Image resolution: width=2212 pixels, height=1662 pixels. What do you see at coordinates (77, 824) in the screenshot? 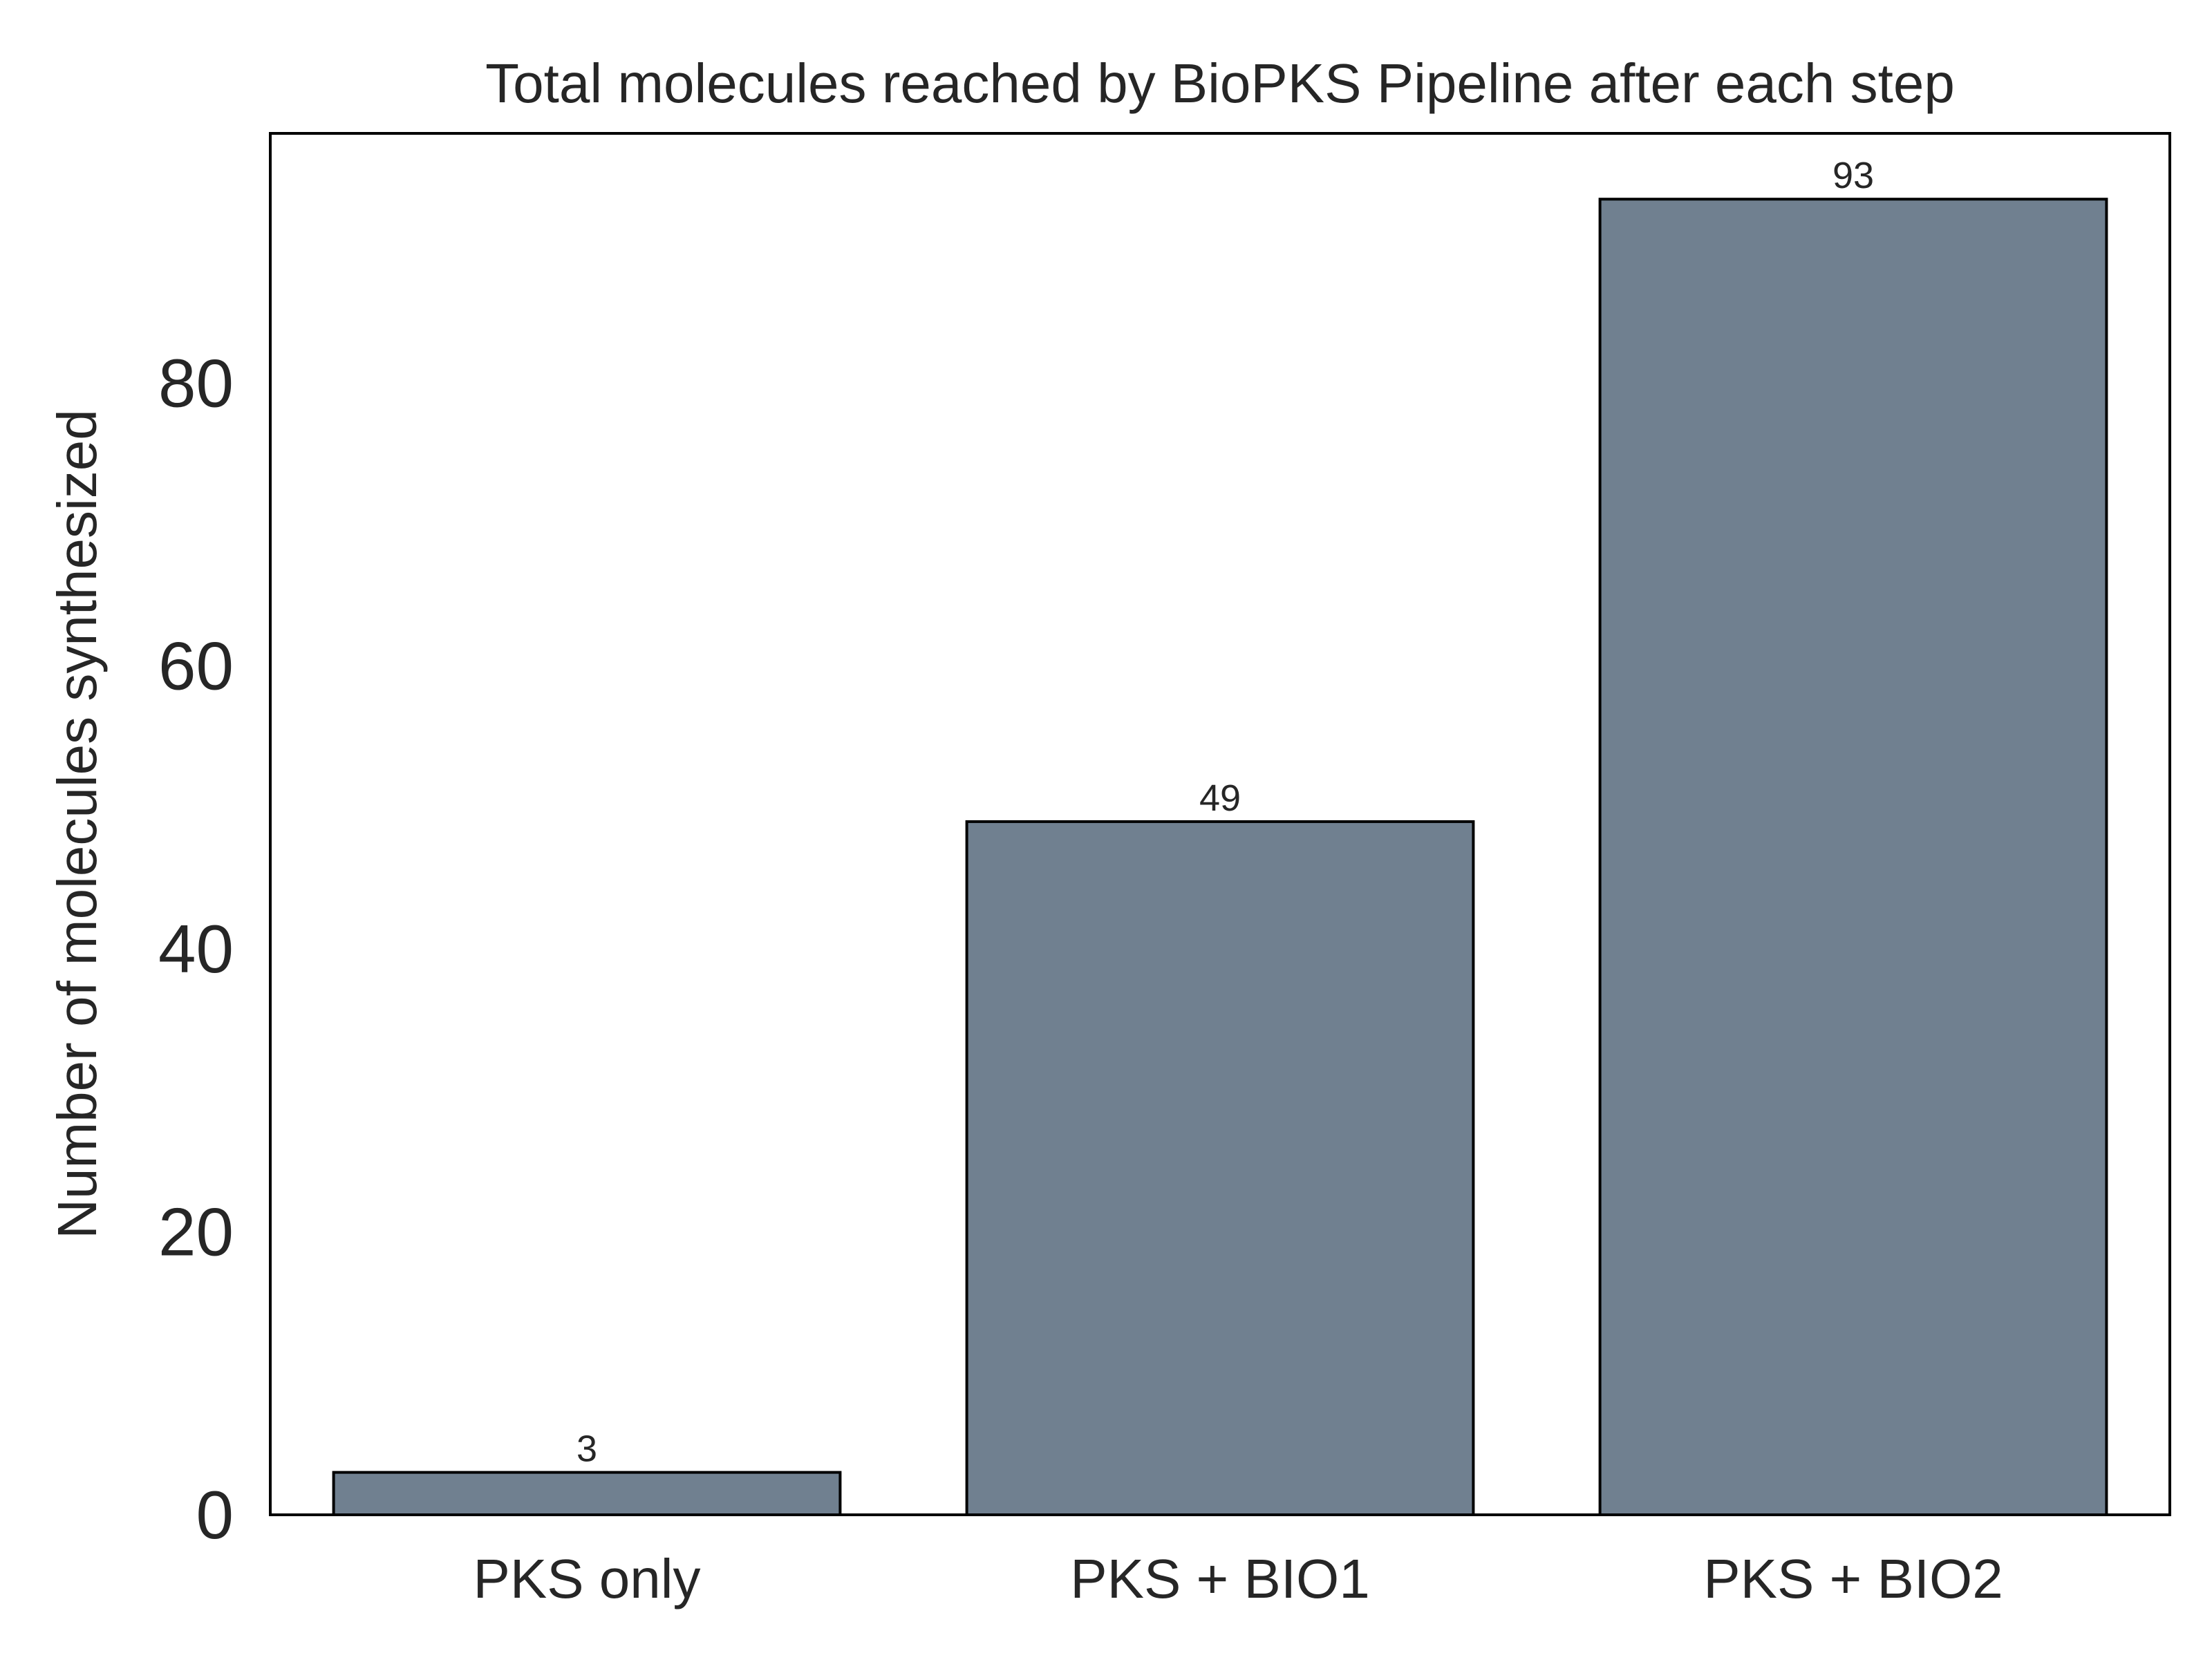
I see `y-axis-label: Number of molecules synthesized` at bounding box center [77, 824].